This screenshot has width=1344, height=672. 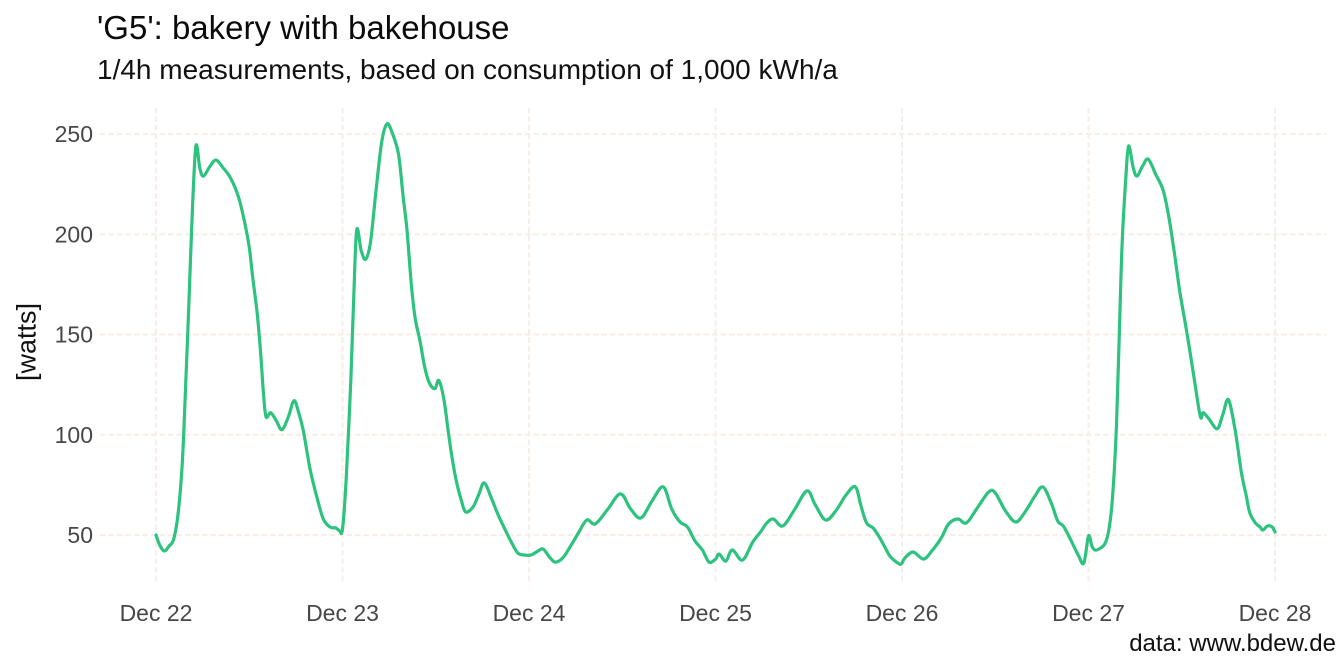 I want to click on x-tick-label: Dec 28, so click(x=1275, y=613).